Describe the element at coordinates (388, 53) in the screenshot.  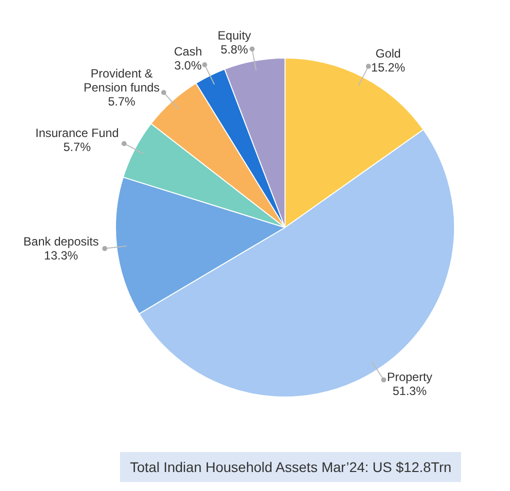
I see `slice-label: Gold` at that location.